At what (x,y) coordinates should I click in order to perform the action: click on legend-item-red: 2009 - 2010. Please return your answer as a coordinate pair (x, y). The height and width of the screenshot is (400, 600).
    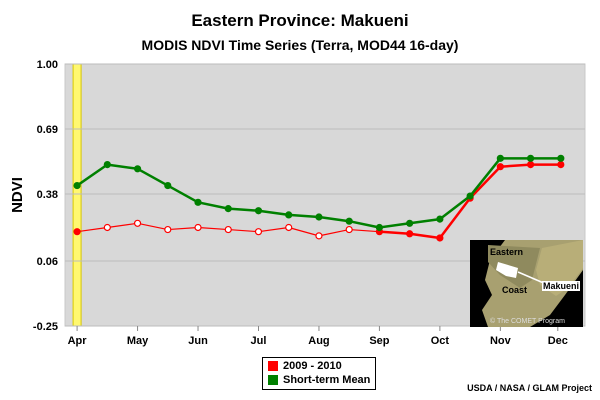
    Looking at the image, I should click on (319, 366).